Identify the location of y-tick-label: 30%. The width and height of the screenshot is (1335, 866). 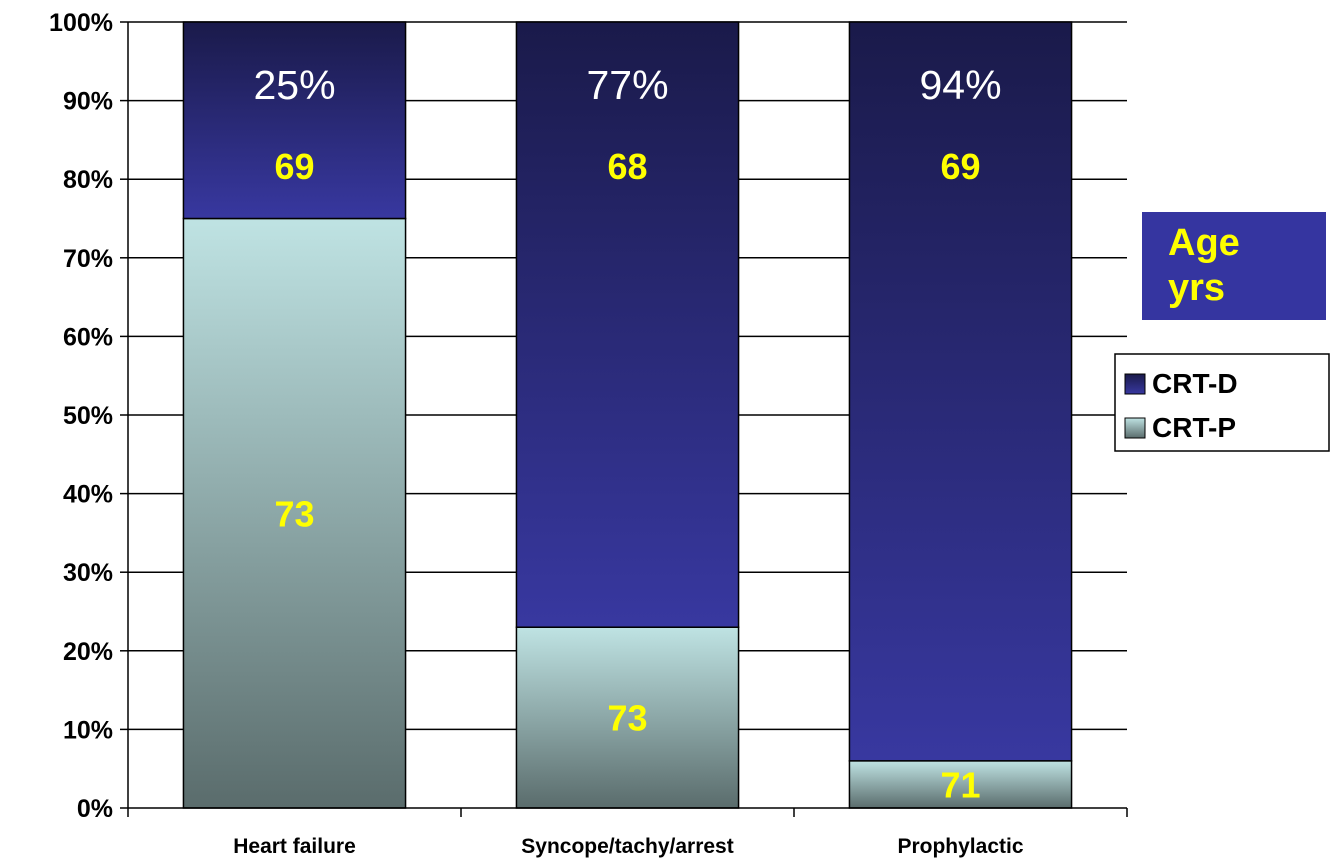
(88, 573).